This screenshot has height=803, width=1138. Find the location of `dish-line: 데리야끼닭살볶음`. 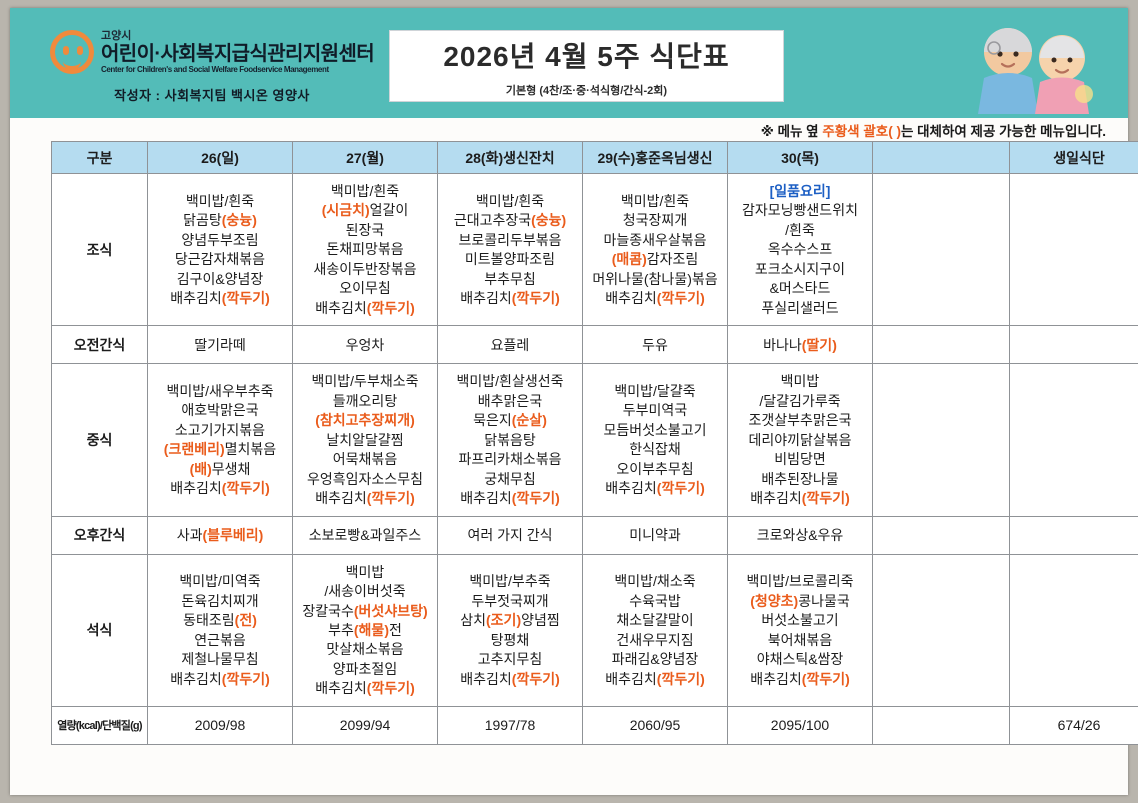

dish-line: 데리야끼닭살볶음 is located at coordinates (800, 440).